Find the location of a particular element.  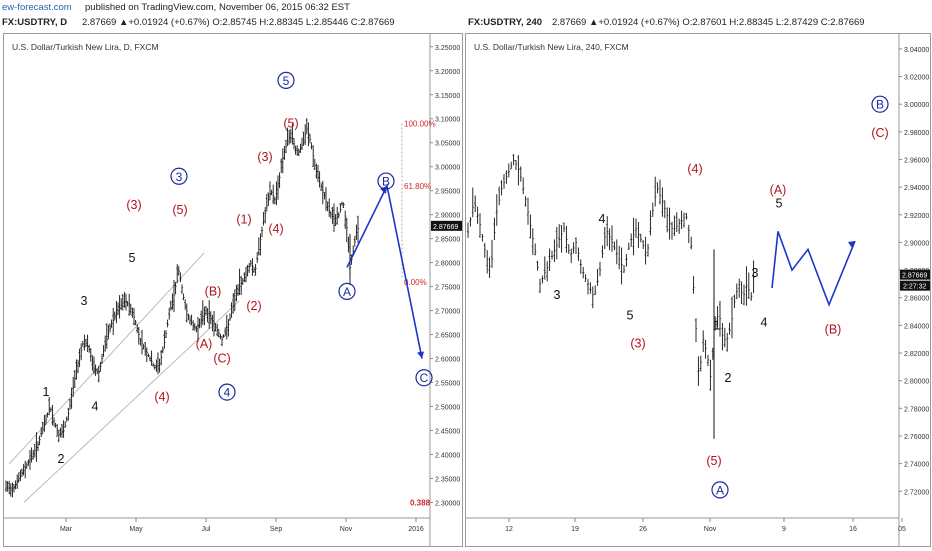

y-tick-label: 2.96000 is located at coordinates (916, 161).